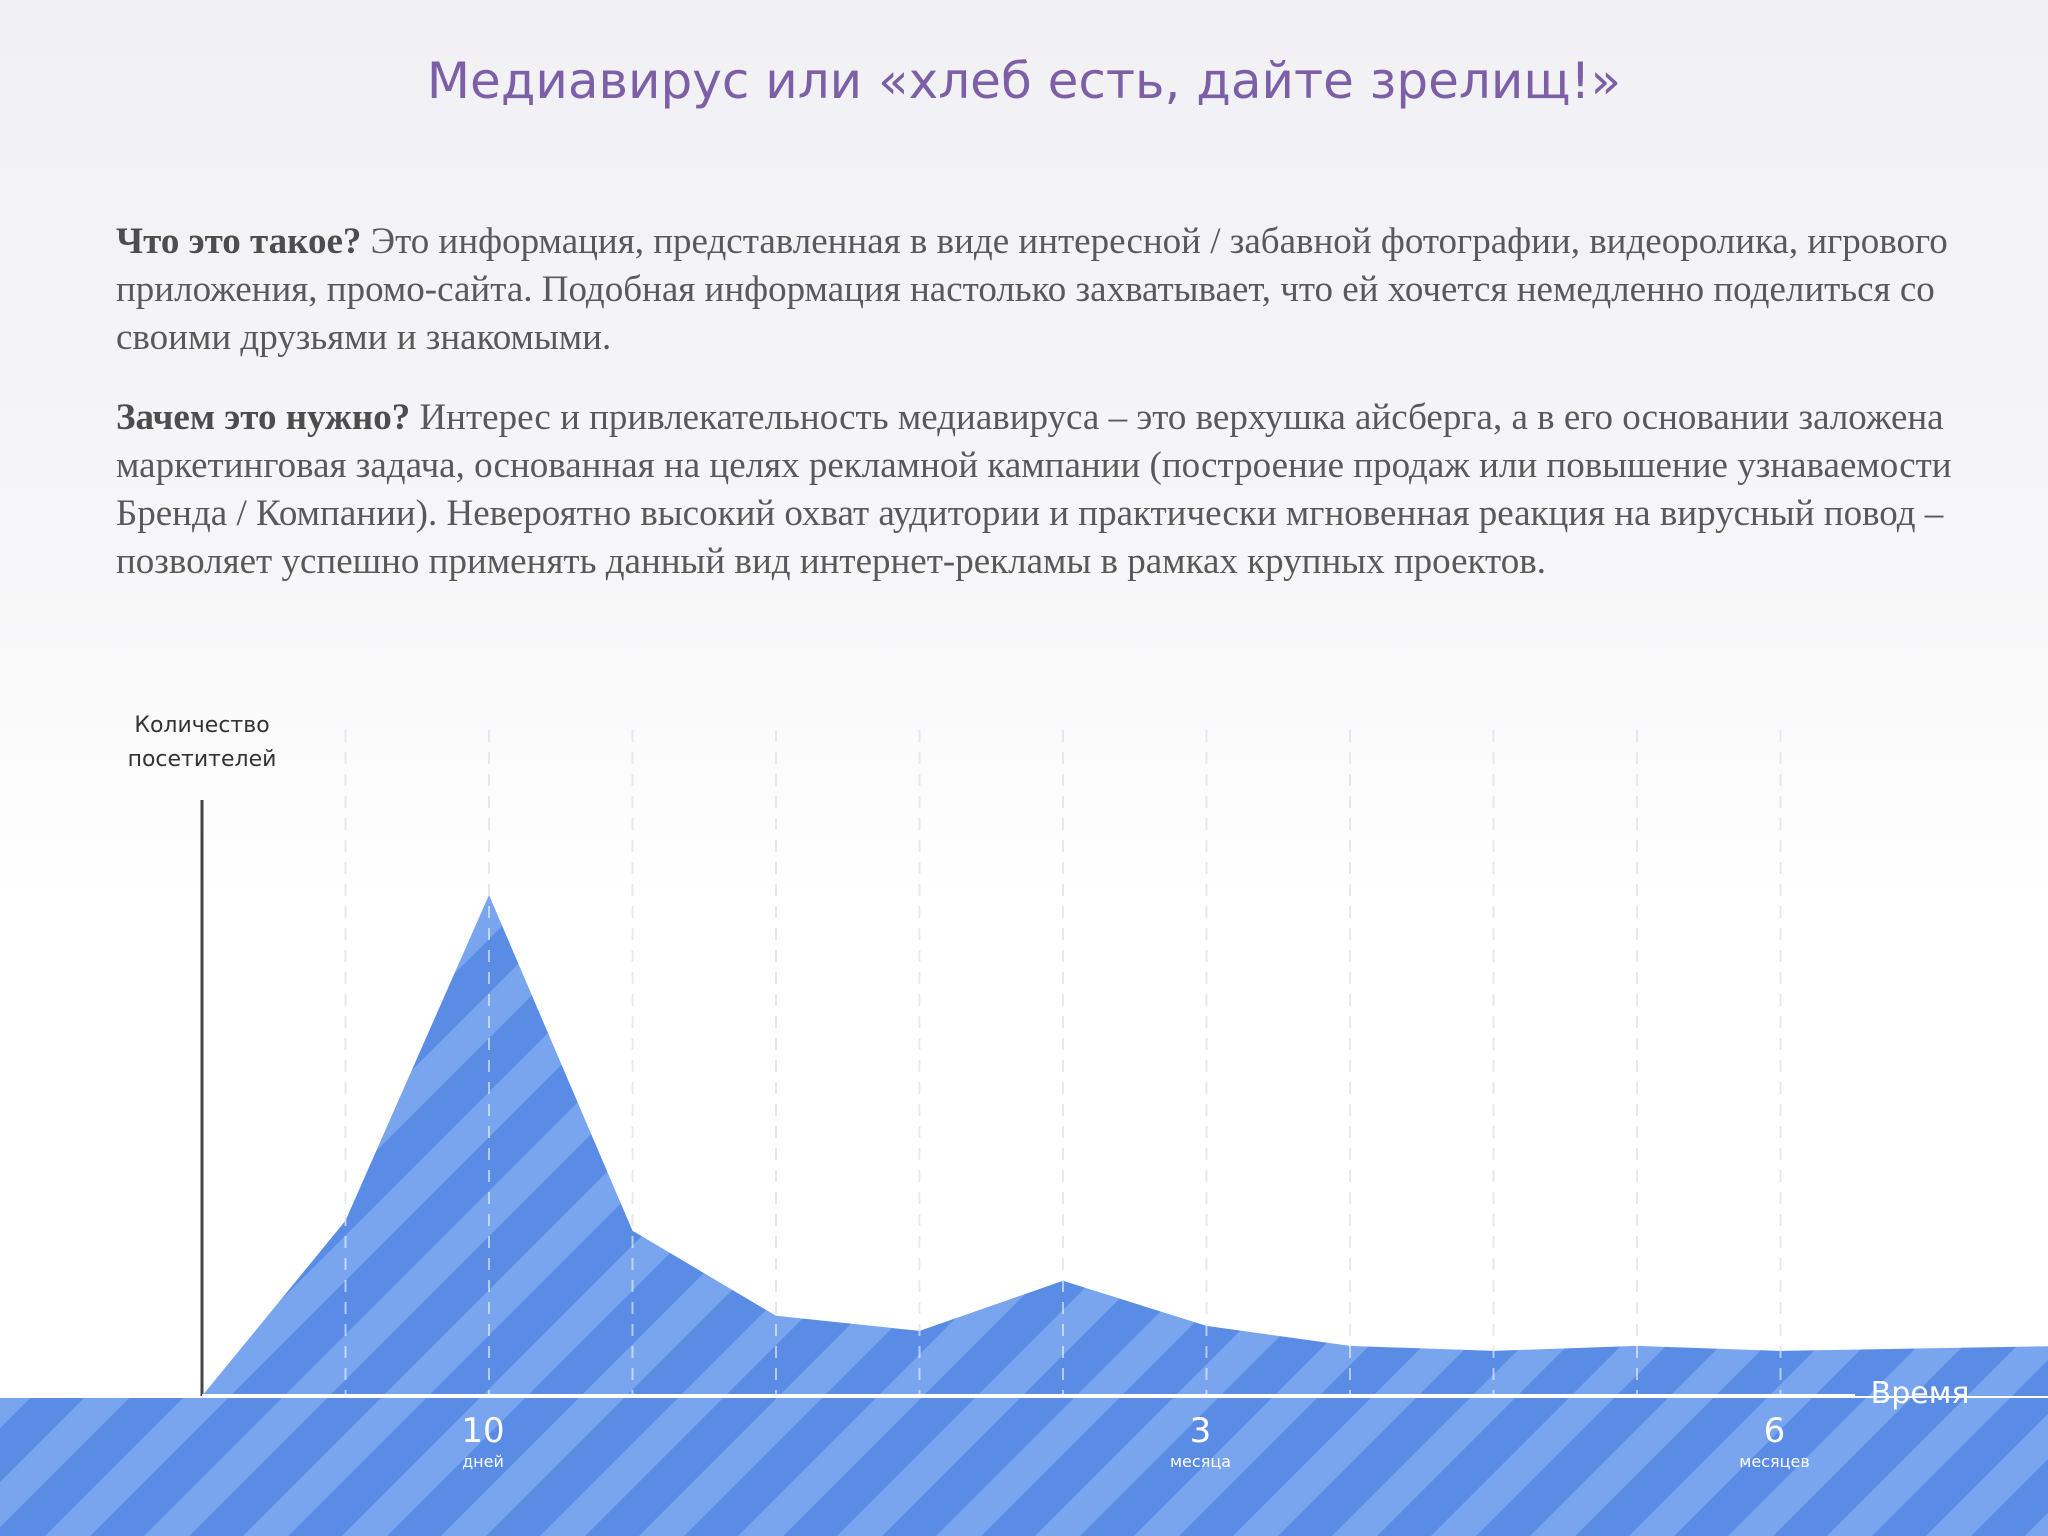  I want to click on paragraph-lead: Зачем это нужно?, so click(263, 417).